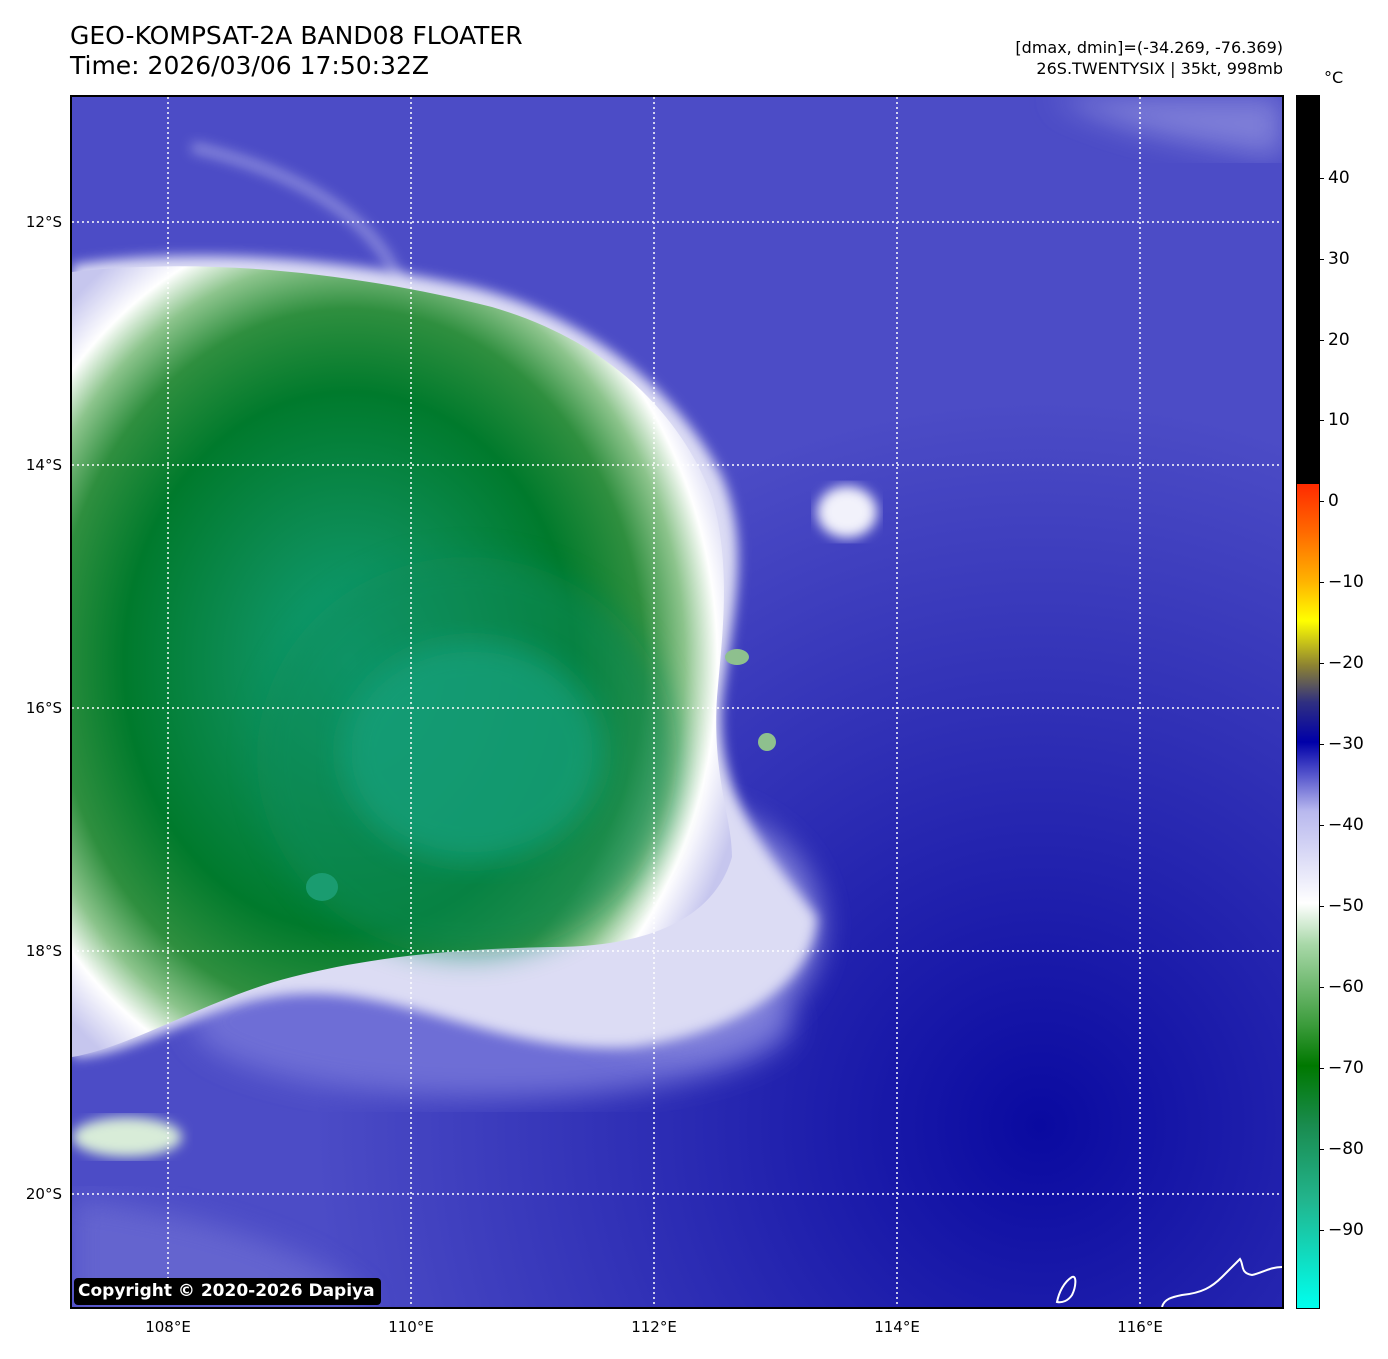  Describe the element at coordinates (1346, 663) in the screenshot. I see `colorbar-label: −20` at that location.